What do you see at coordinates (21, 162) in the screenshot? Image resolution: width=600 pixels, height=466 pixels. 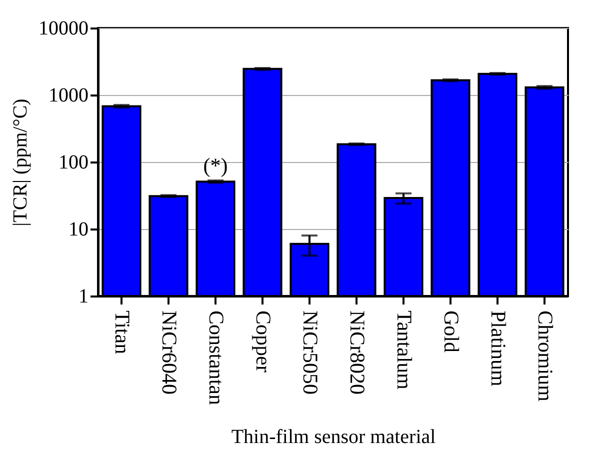 I see `y-axis-title: |TCR| (ppm/°C)` at bounding box center [21, 162].